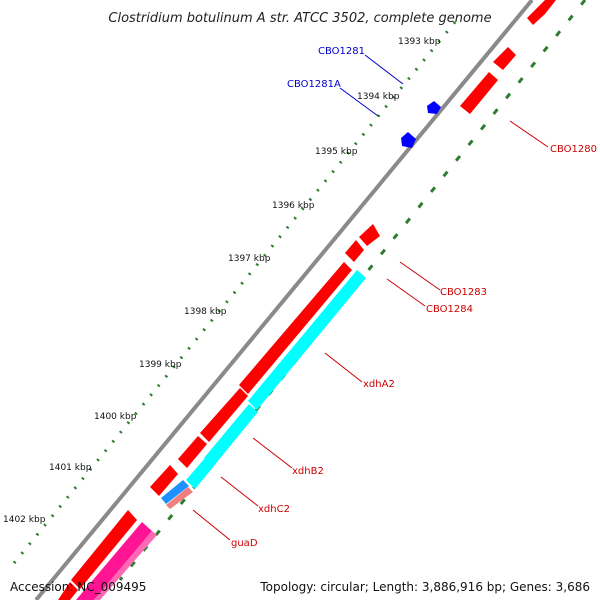 The width and height of the screenshot is (600, 600). I want to click on gene-cbo1281, so click(434, 107).